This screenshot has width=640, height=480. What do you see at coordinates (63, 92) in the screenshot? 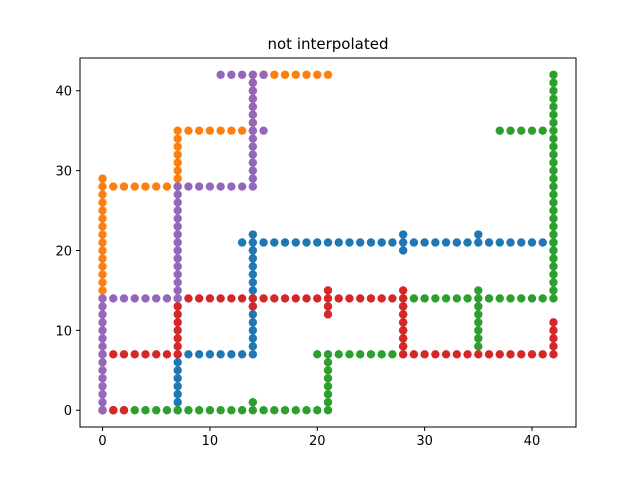
I see `y-tick-label: 40` at bounding box center [63, 92].